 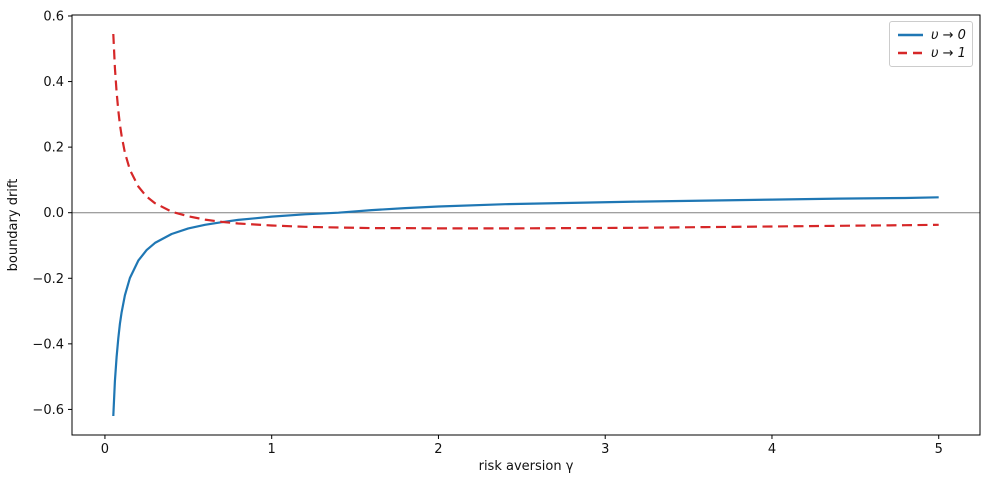 I want to click on solid-line-swatch-icon, so click(x=910, y=35).